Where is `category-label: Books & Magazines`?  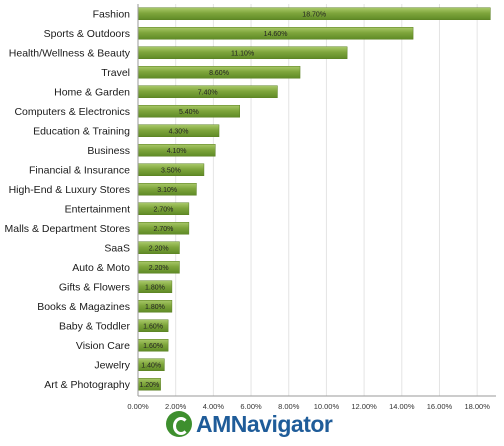
category-label: Books & Magazines is located at coordinates (83, 307).